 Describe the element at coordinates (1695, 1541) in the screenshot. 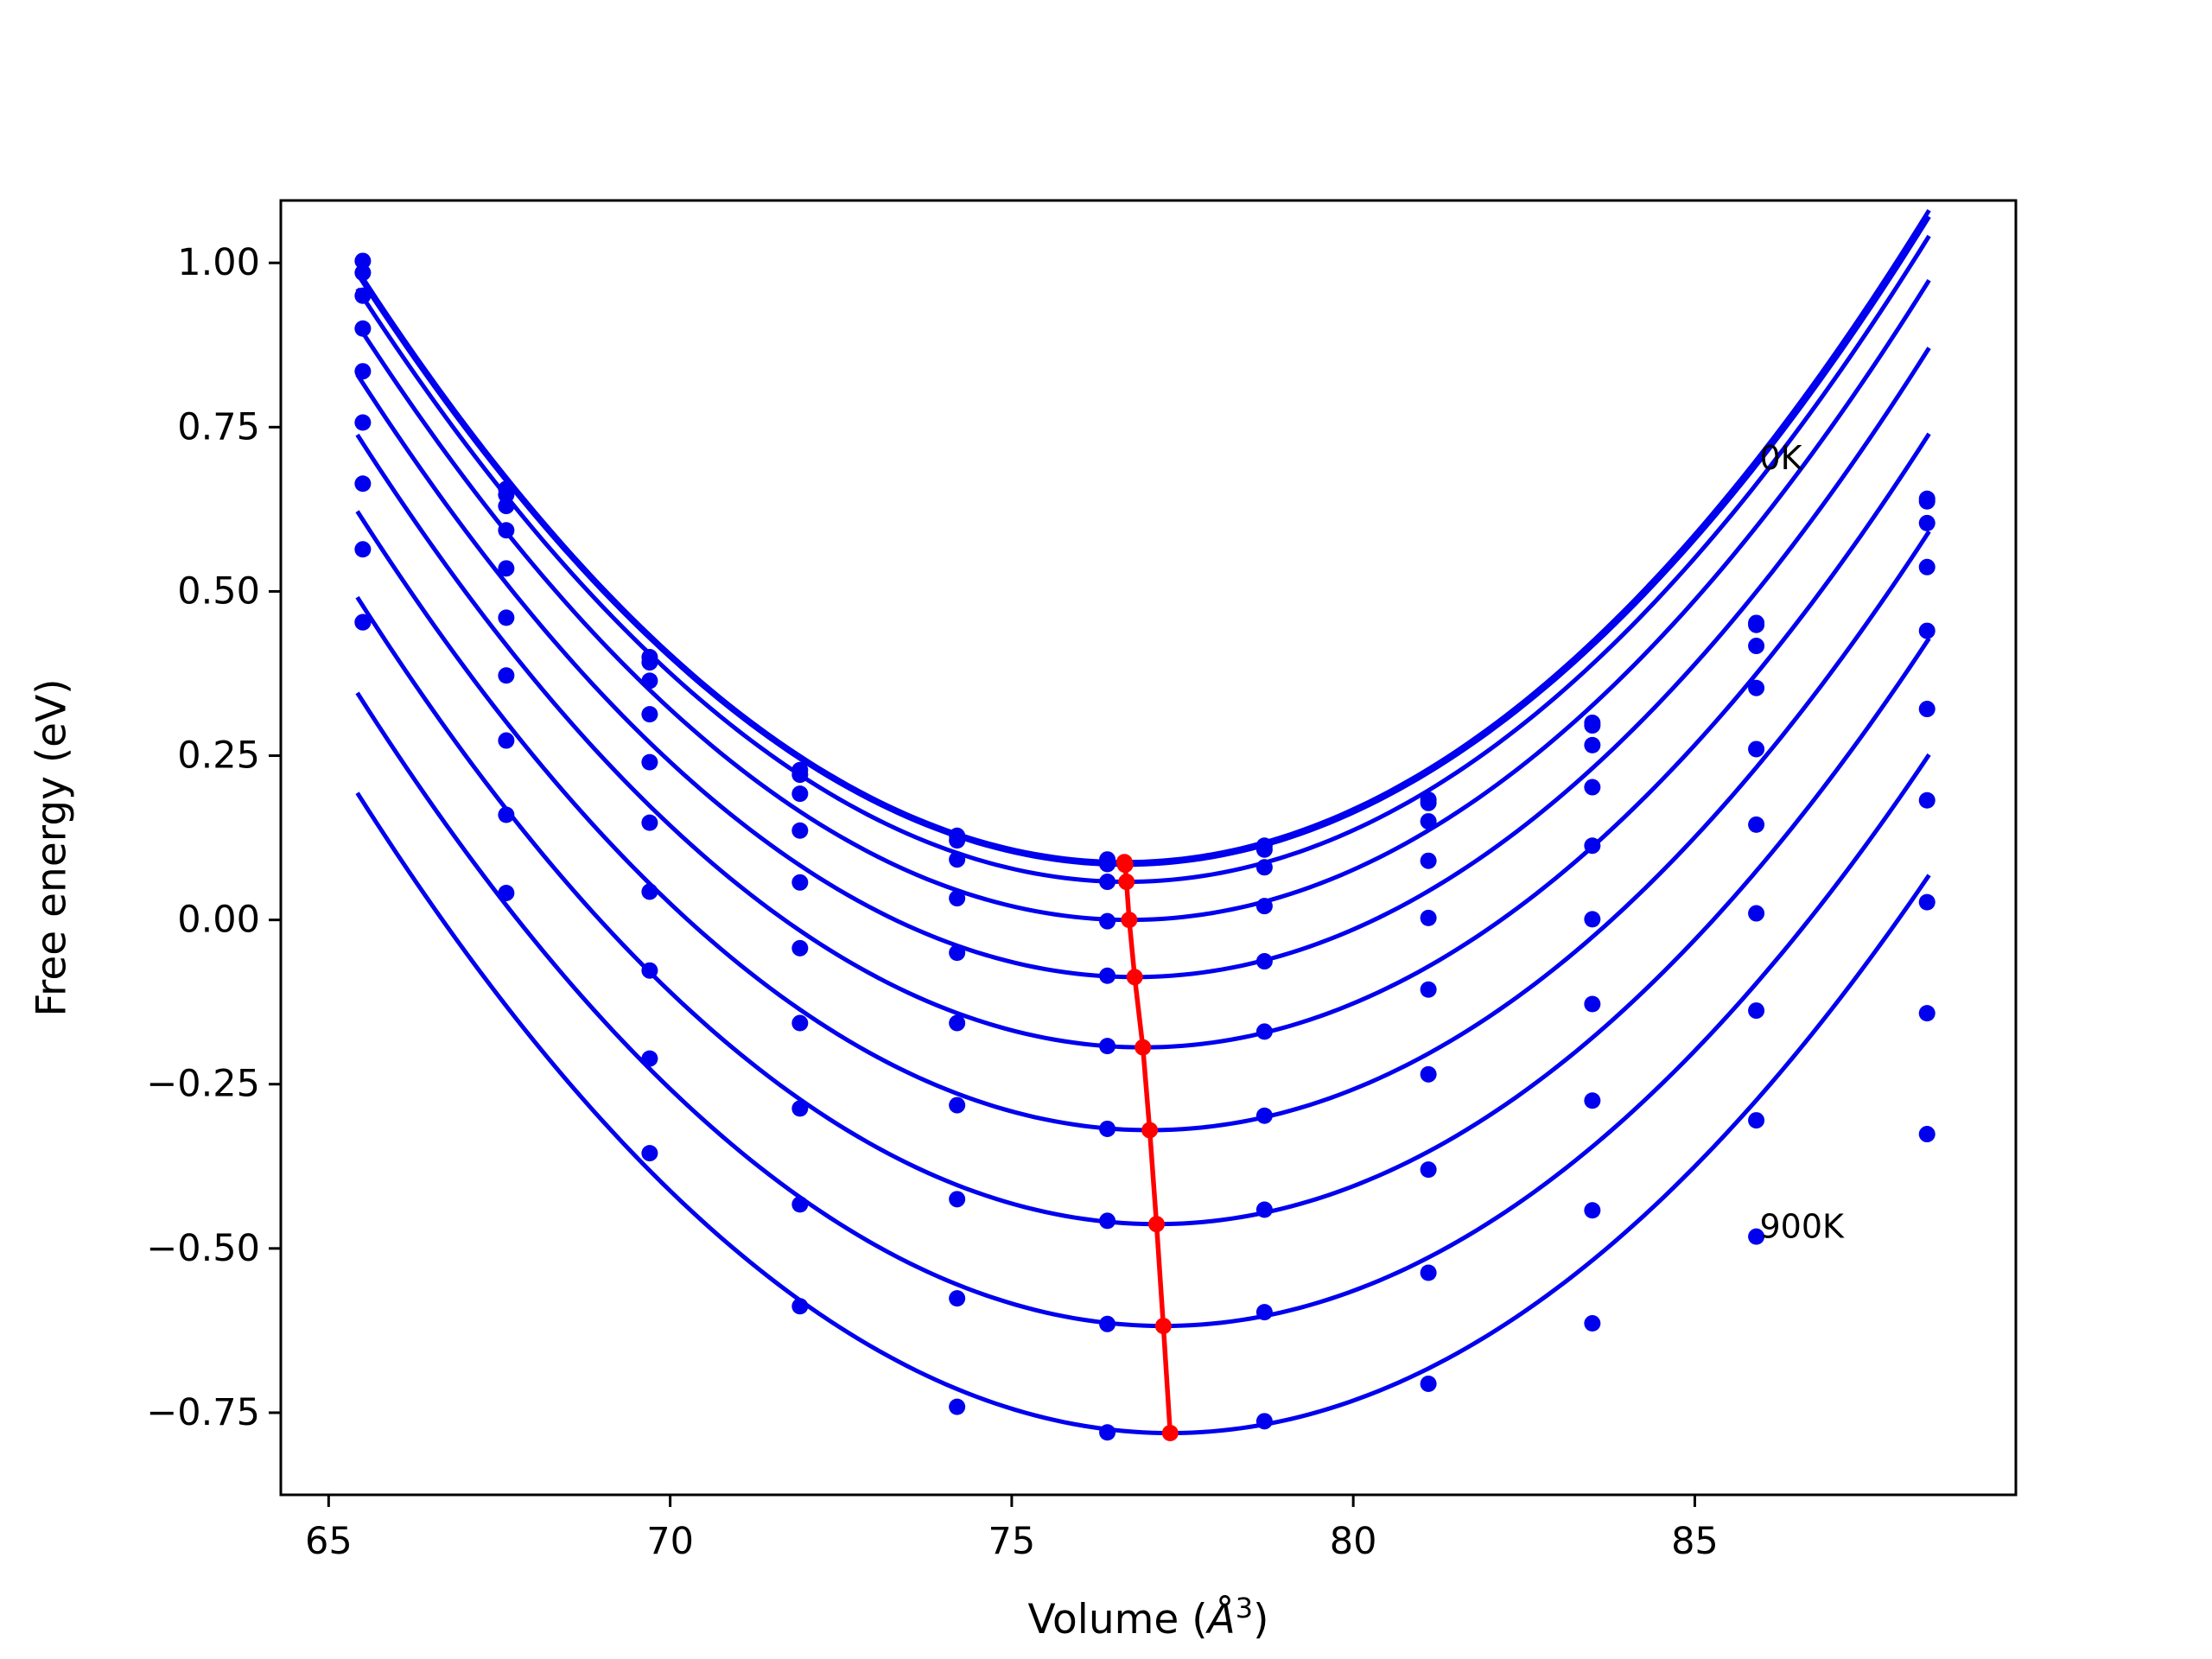

I see `x-tick-label-5: 85` at that location.